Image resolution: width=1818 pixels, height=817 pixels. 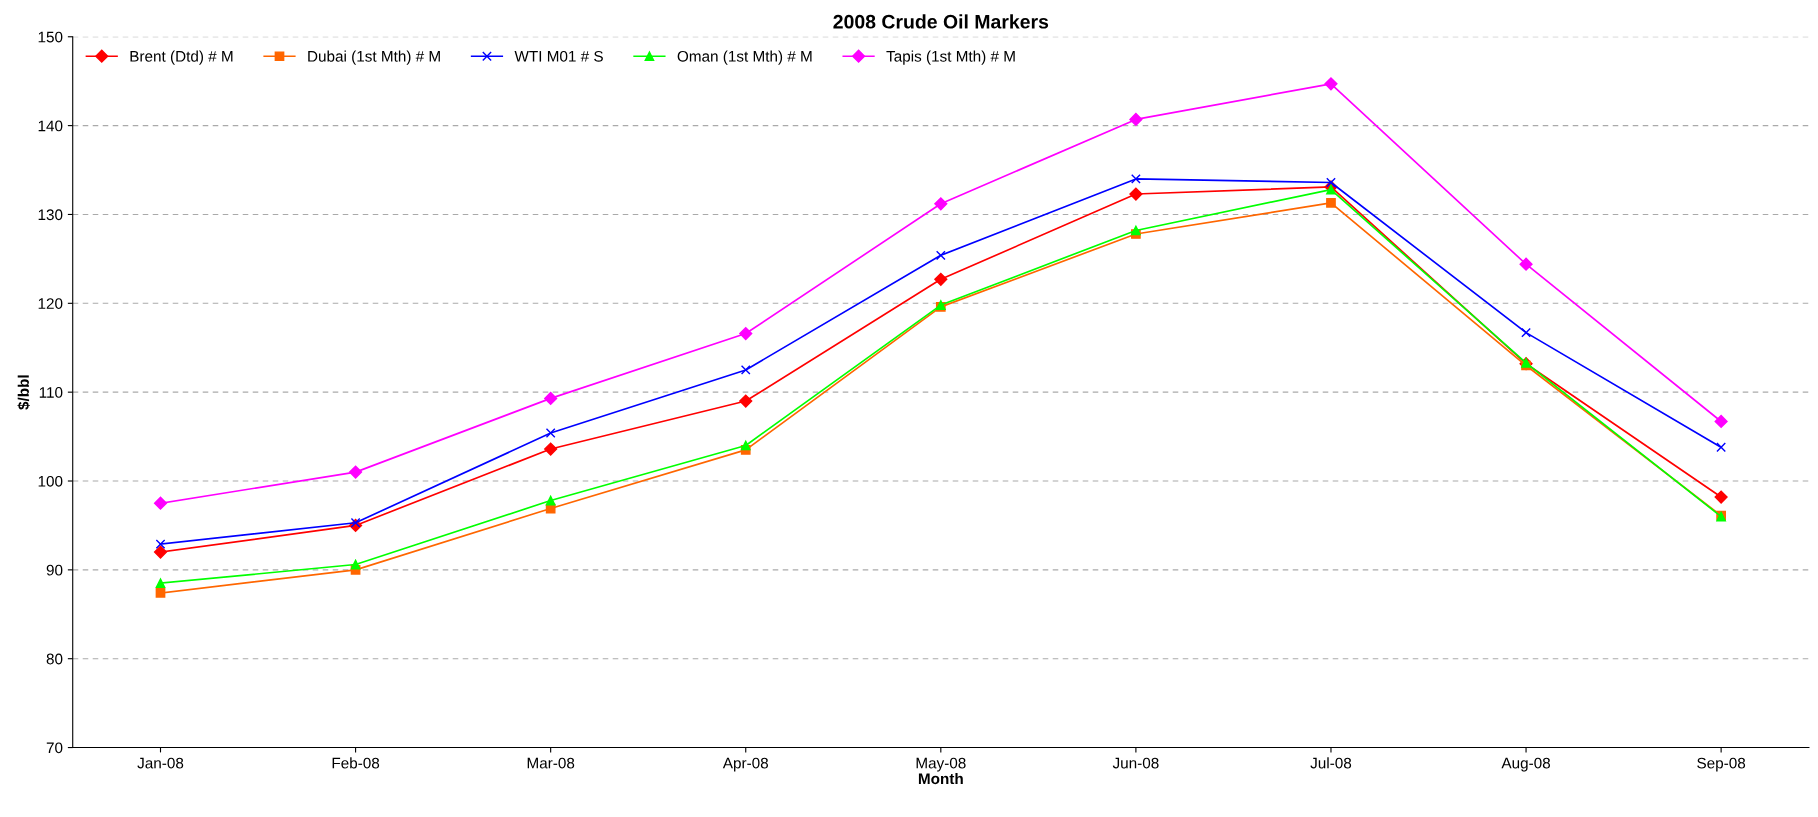 I want to click on y-tick-label: 140, so click(x=50, y=126).